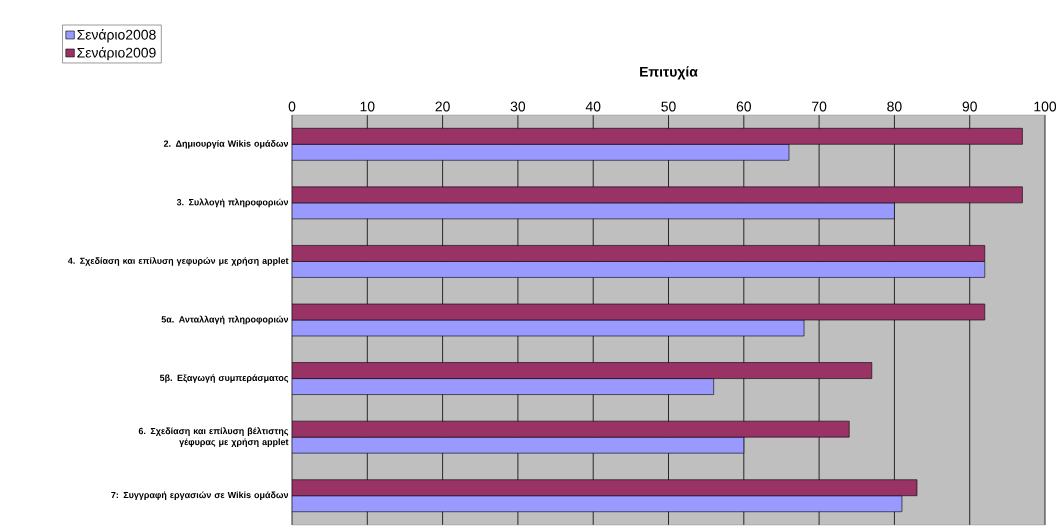  I want to click on chart-title: Επιτυχία, so click(669, 73).